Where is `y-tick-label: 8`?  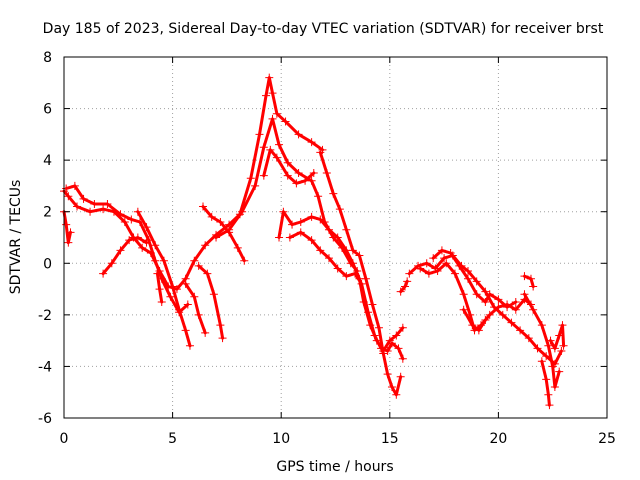 y-tick-label: 8 is located at coordinates (47, 58).